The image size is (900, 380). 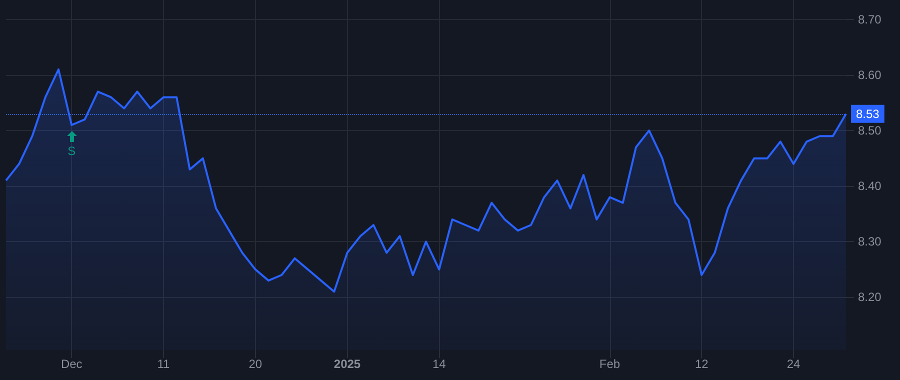 What do you see at coordinates (870, 75) in the screenshot?
I see `y-tick-label: 8.60` at bounding box center [870, 75].